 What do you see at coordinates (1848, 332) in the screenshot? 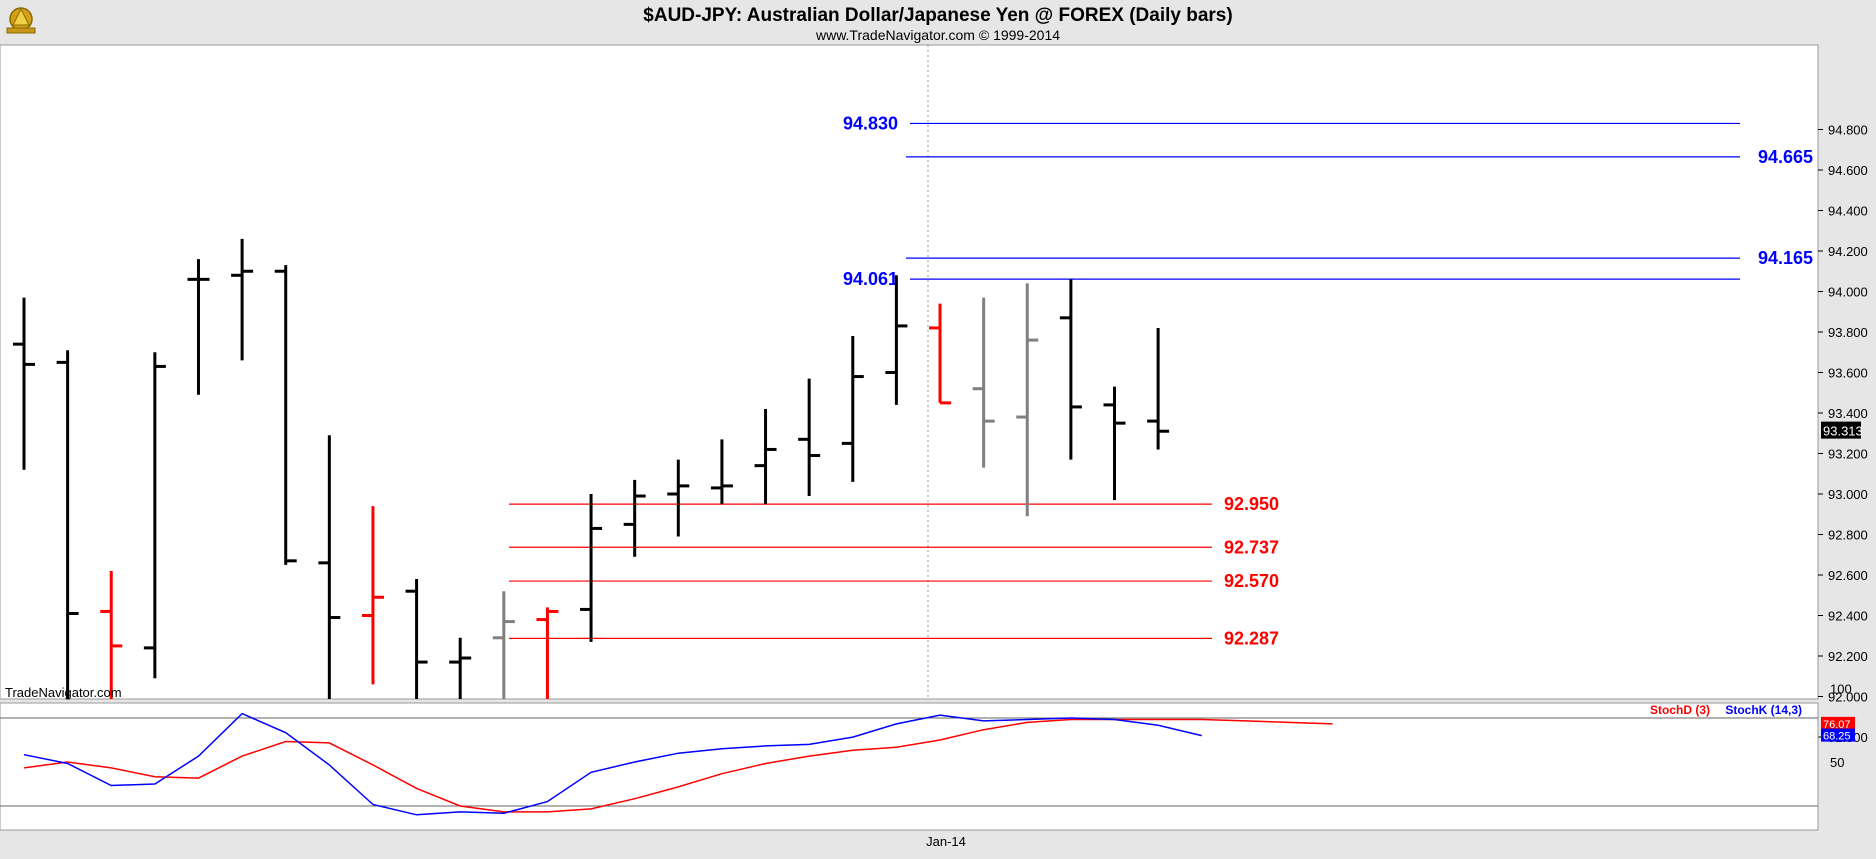
I see `y-tick-label: 93.800` at bounding box center [1848, 332].